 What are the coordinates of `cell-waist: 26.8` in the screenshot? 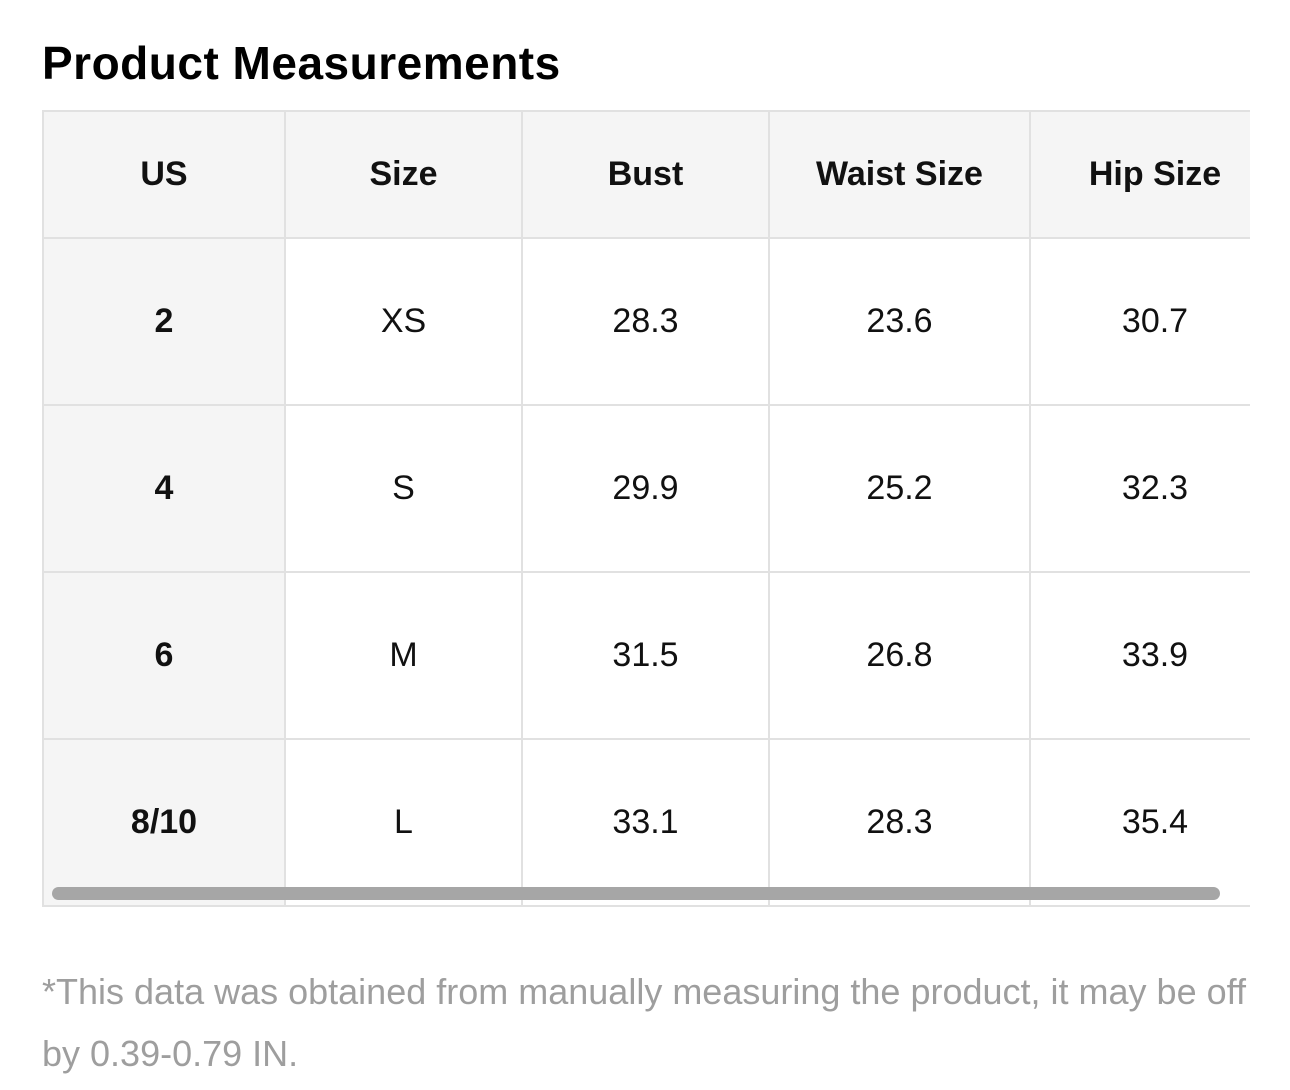 It's located at (899, 655).